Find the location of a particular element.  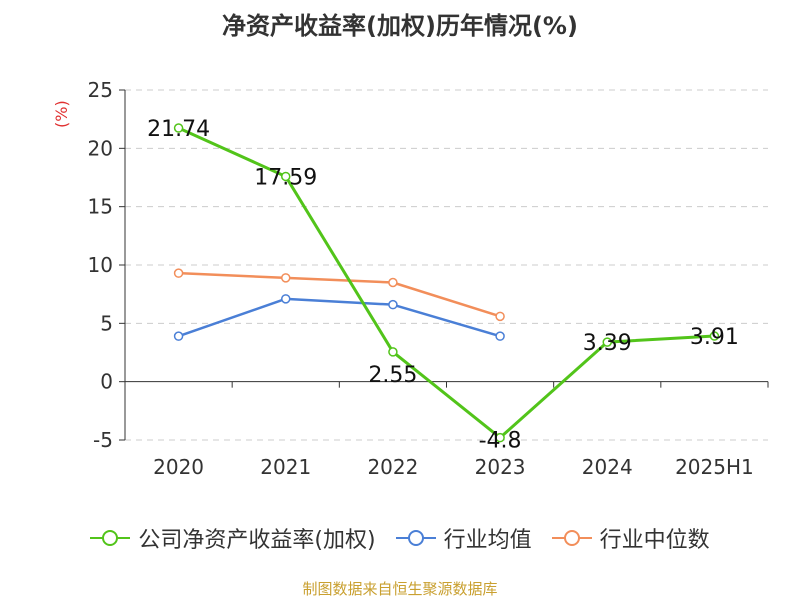

legend-label-company: 公司净资产收益率(加权) is located at coordinates (257, 540).